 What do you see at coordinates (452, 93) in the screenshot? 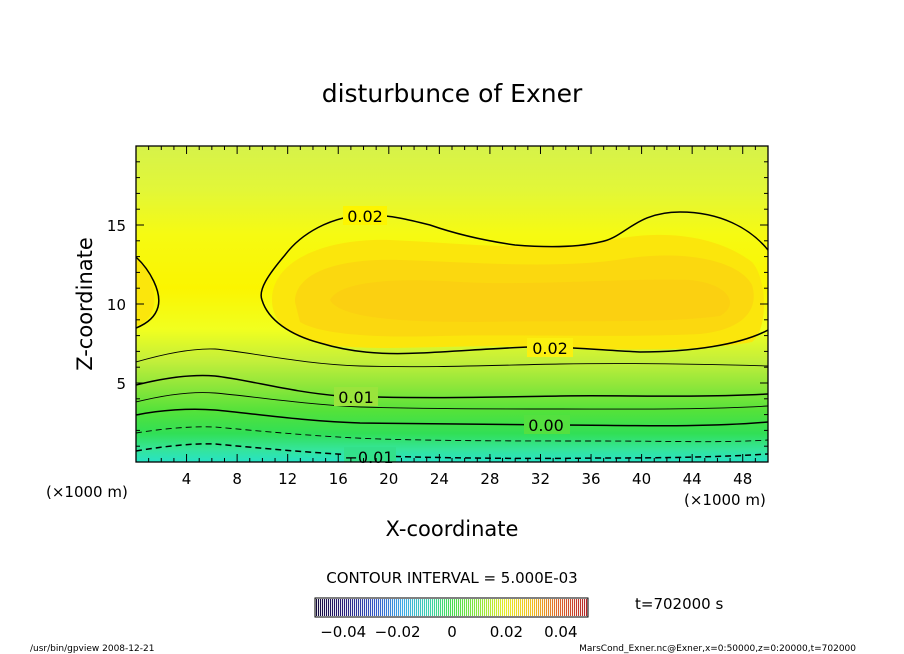
I see `chart-title: disturbunce of Exner` at bounding box center [452, 93].